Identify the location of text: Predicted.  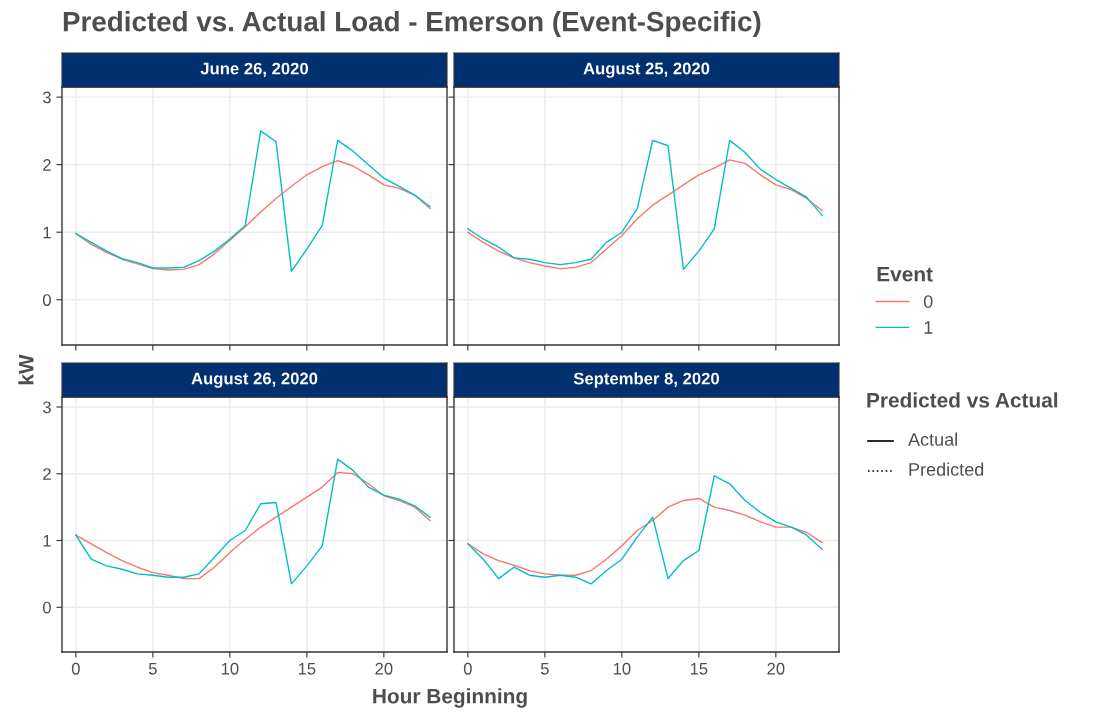
(946, 469).